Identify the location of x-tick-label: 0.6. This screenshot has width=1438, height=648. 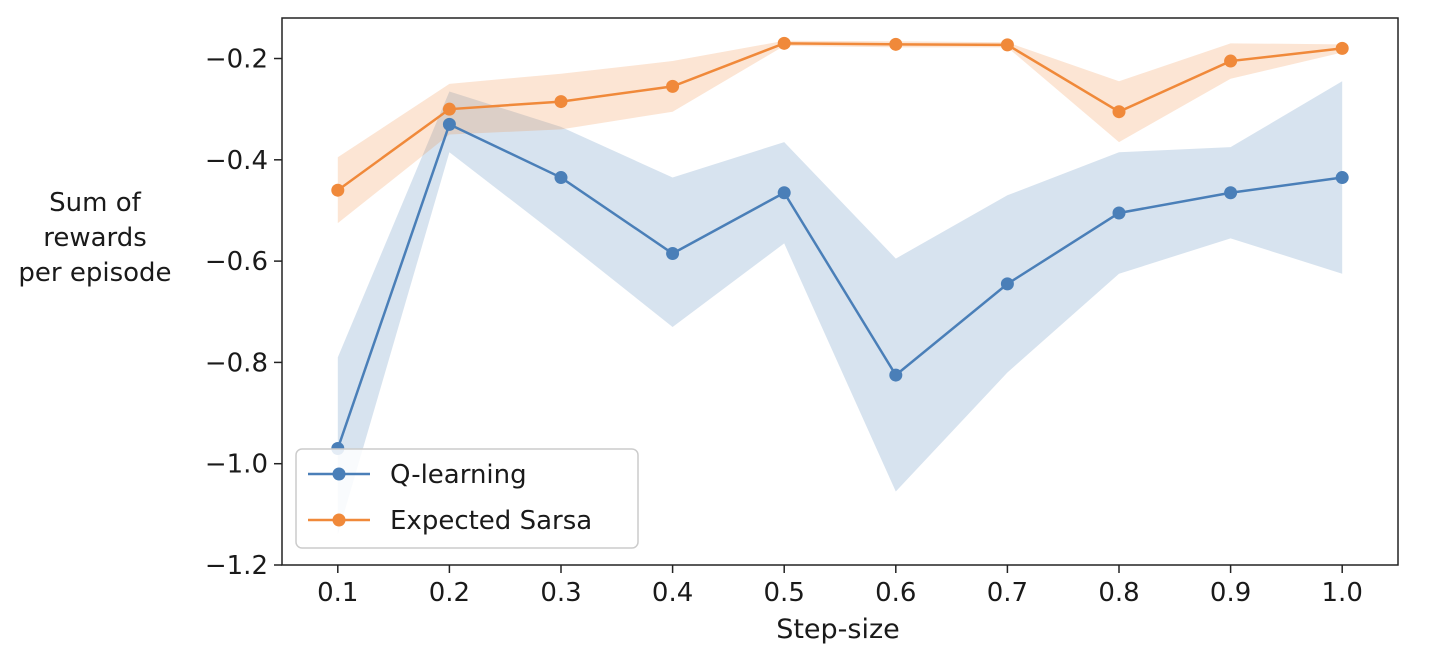
(895, 593).